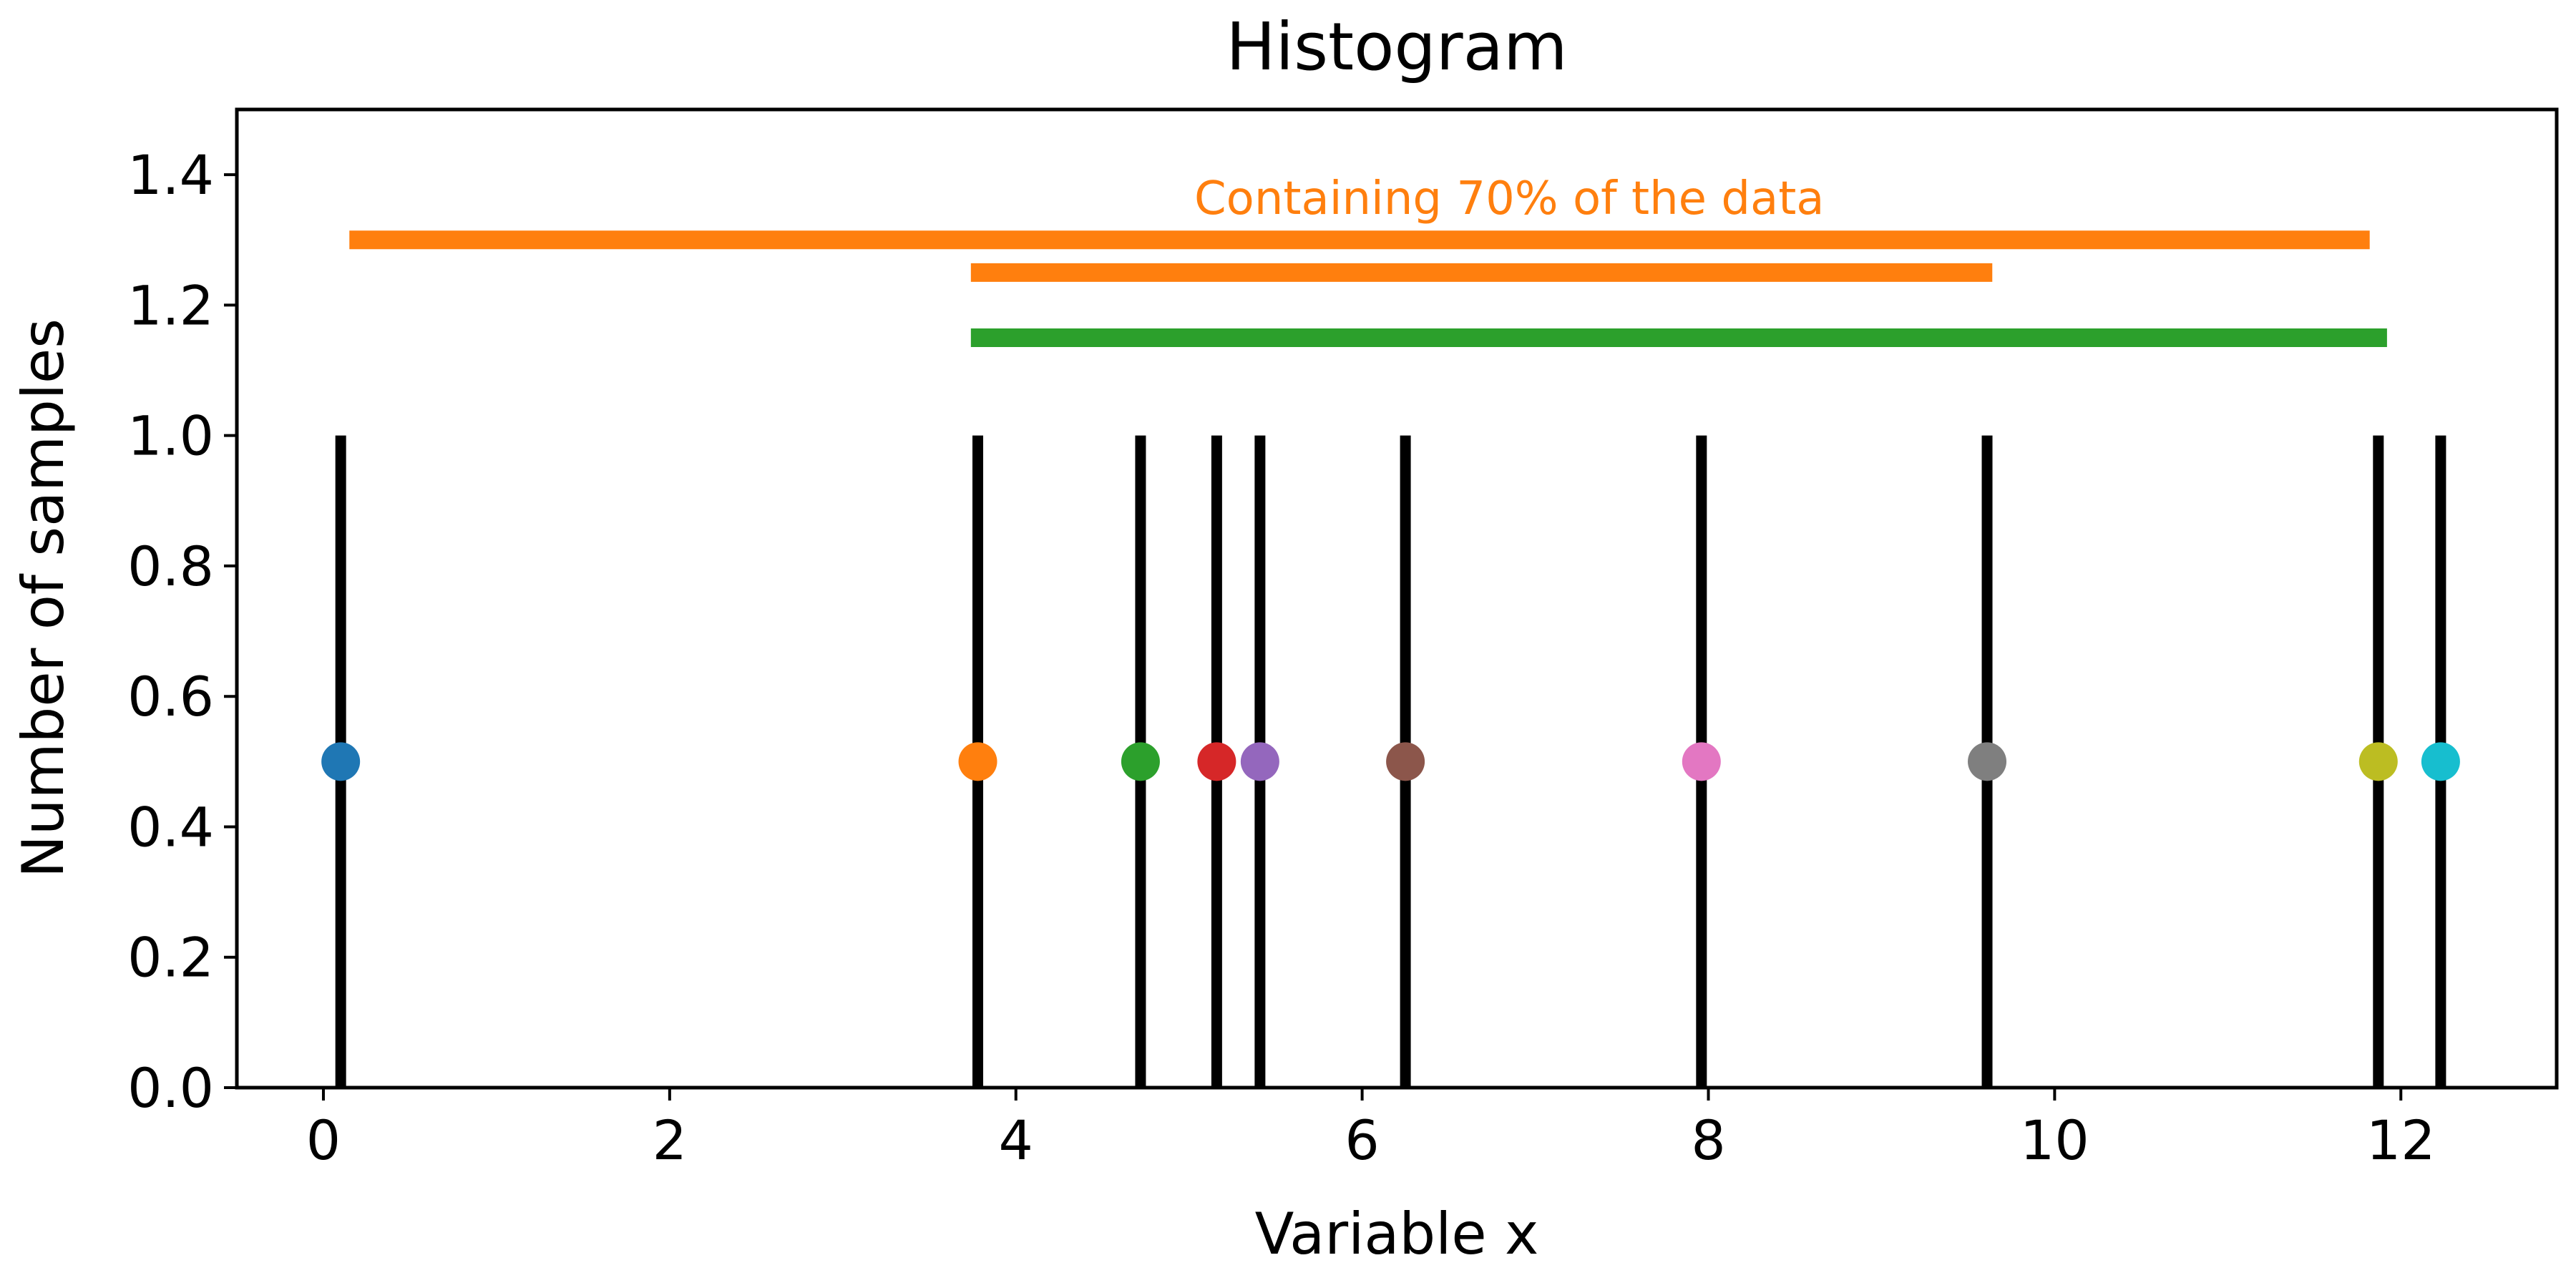 The image size is (2576, 1288). Describe the element at coordinates (170, 1088) in the screenshot. I see `y-tick-label: 0.0` at that location.